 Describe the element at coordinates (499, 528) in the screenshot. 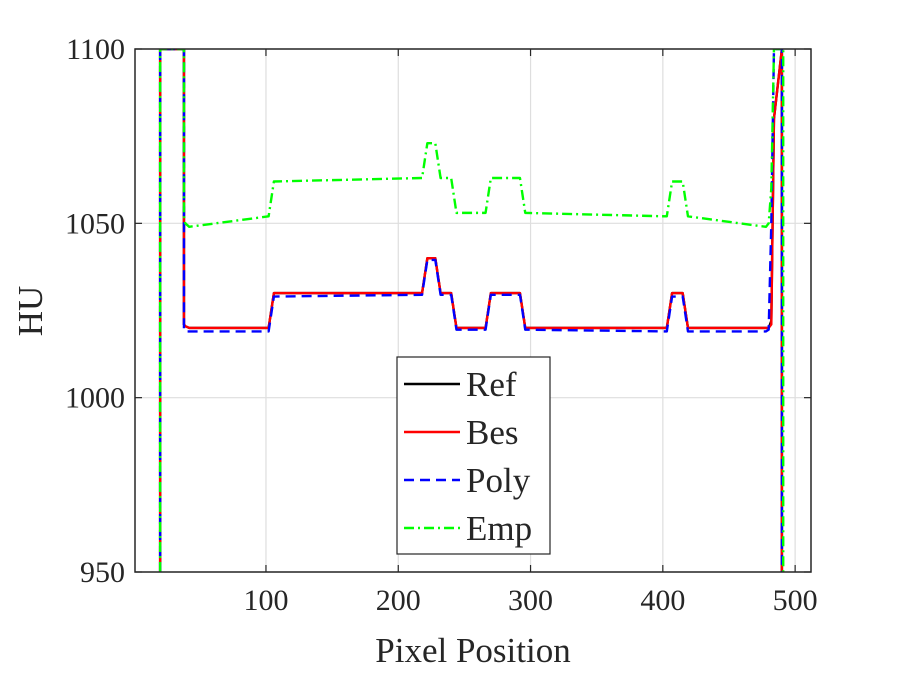

I see `legend-label-emp: Emp` at that location.